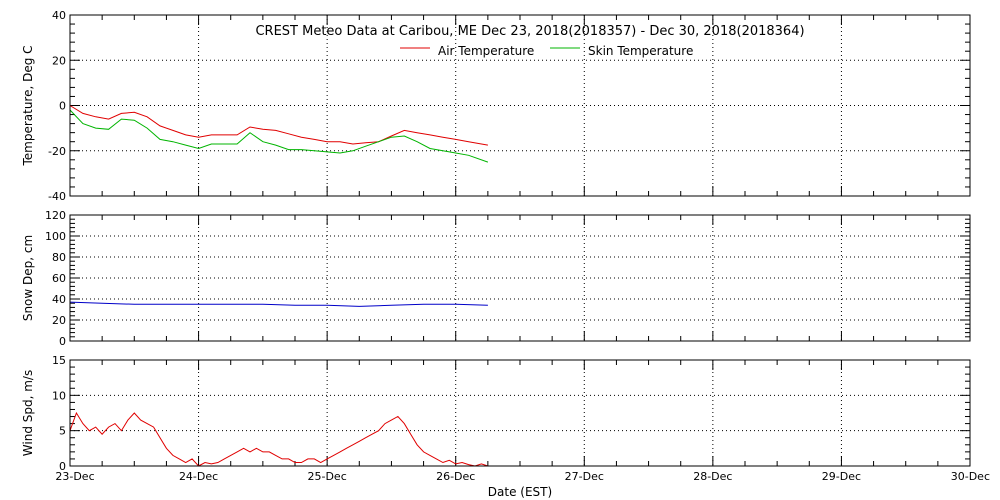 This screenshot has width=1000, height=500. What do you see at coordinates (455, 476) in the screenshot?
I see `x-tick-label: 26-Dec` at bounding box center [455, 476].